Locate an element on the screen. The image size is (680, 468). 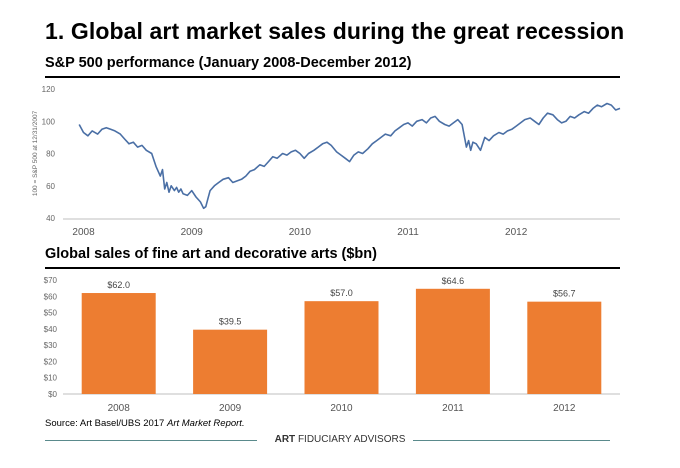
y-tick-label: $70 is located at coordinates (51, 280).